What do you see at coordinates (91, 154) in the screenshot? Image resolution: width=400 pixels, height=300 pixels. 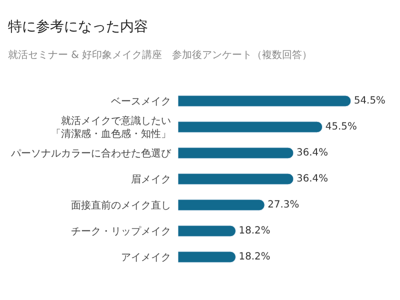 I see `y-tick-label: パーソナルカラーに合わせた色選び` at bounding box center [91, 154].